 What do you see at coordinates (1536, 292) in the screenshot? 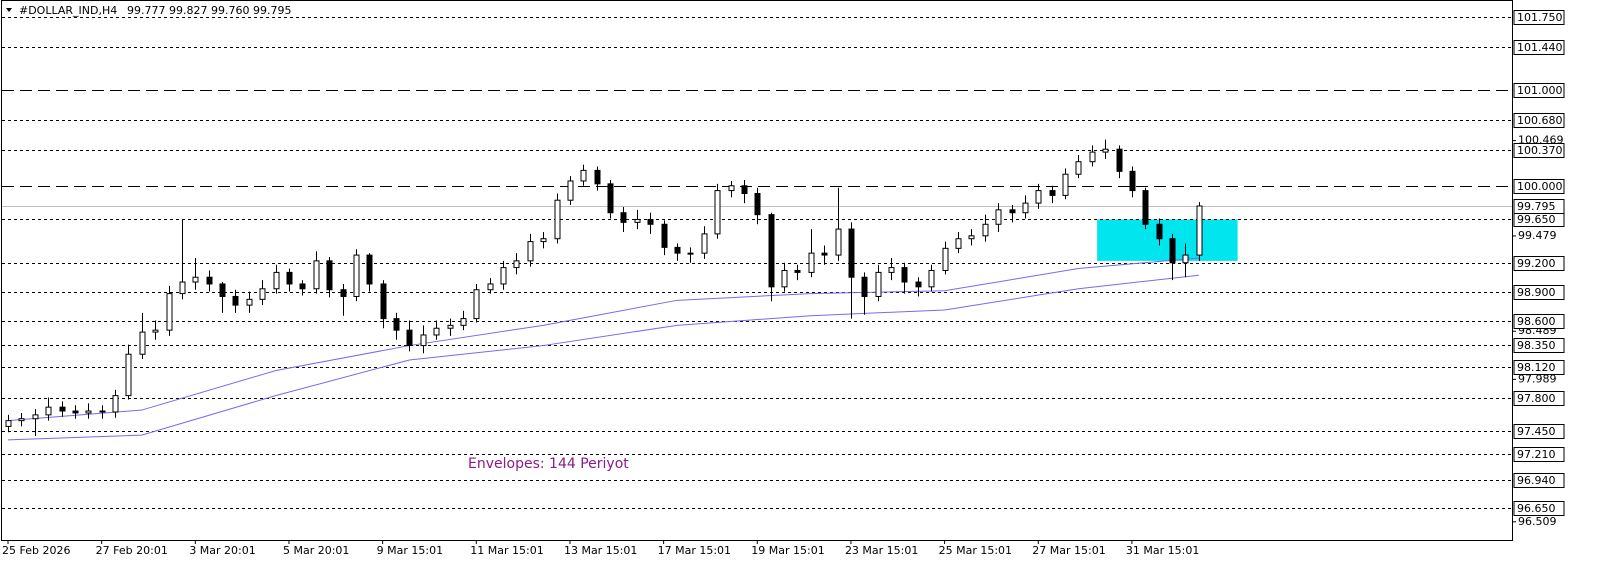
I see `level-label: 98.900` at bounding box center [1536, 292].